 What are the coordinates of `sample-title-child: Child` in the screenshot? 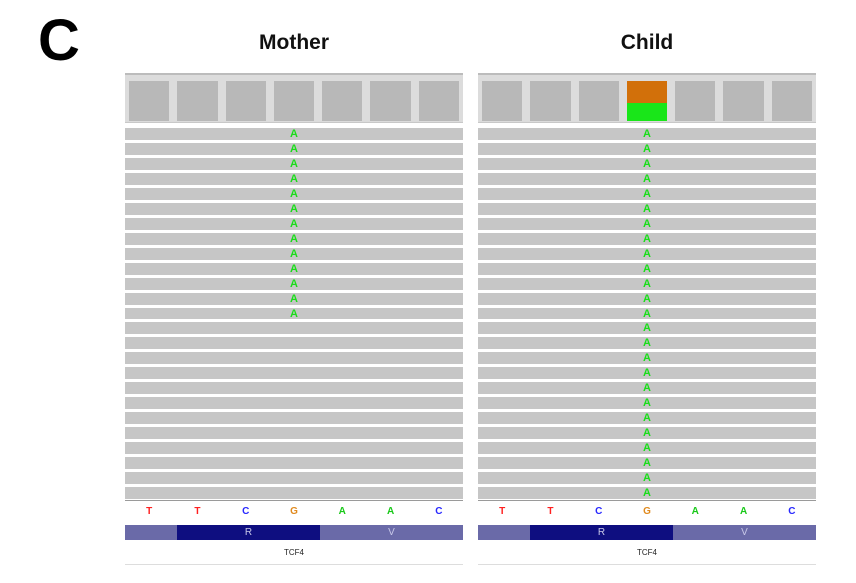 It's located at (647, 42).